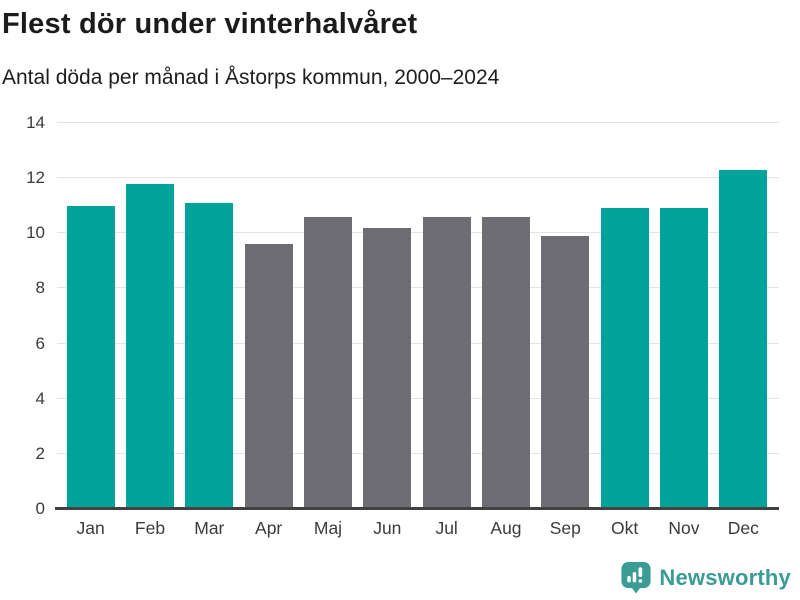 The height and width of the screenshot is (600, 800). What do you see at coordinates (40, 343) in the screenshot?
I see `y-tick-label-6: 6` at bounding box center [40, 343].